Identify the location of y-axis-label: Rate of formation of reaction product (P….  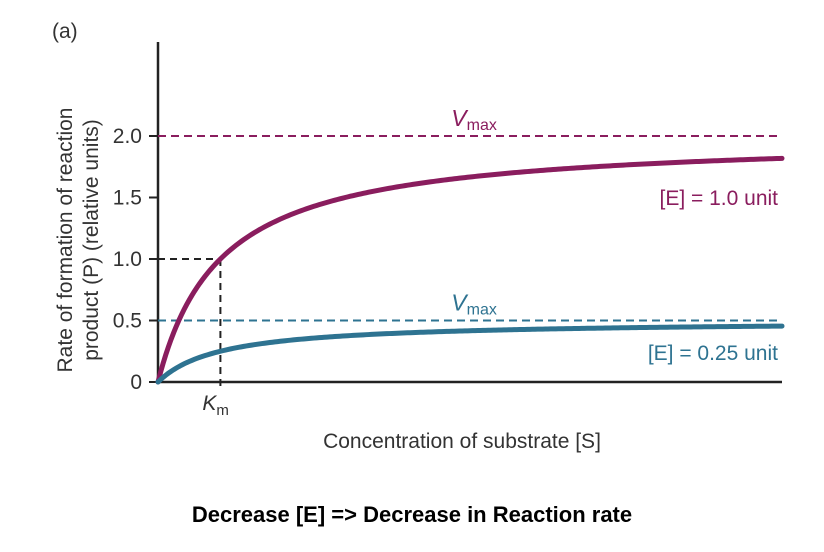
(78, 240).